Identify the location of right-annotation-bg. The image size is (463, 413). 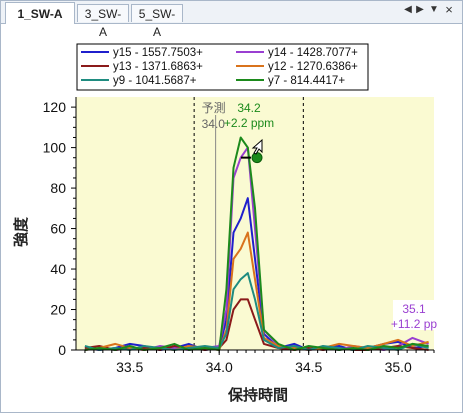
(415, 315).